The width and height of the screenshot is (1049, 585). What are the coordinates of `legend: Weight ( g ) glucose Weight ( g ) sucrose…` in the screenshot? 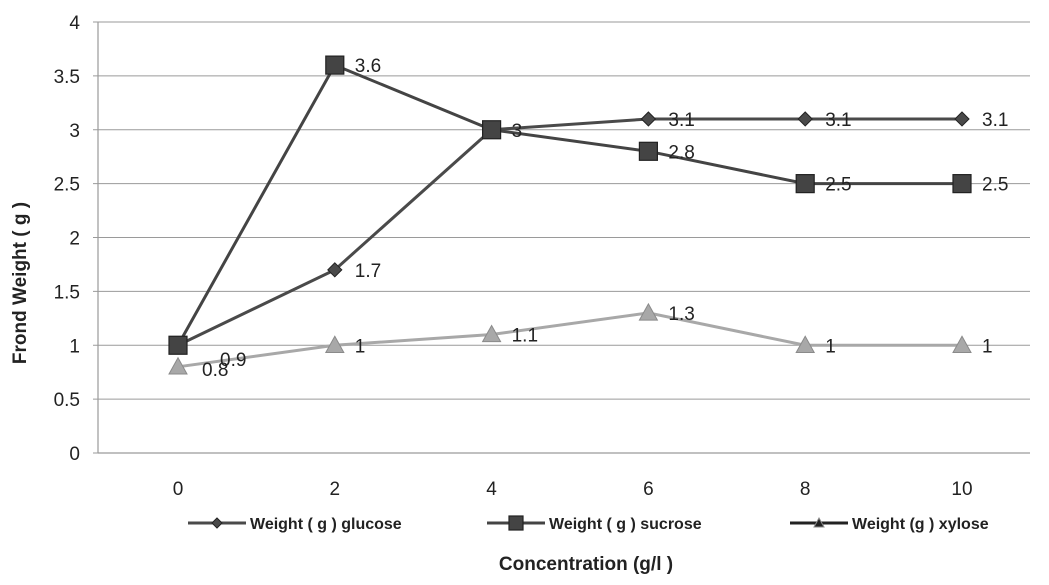 It's located at (588, 524).